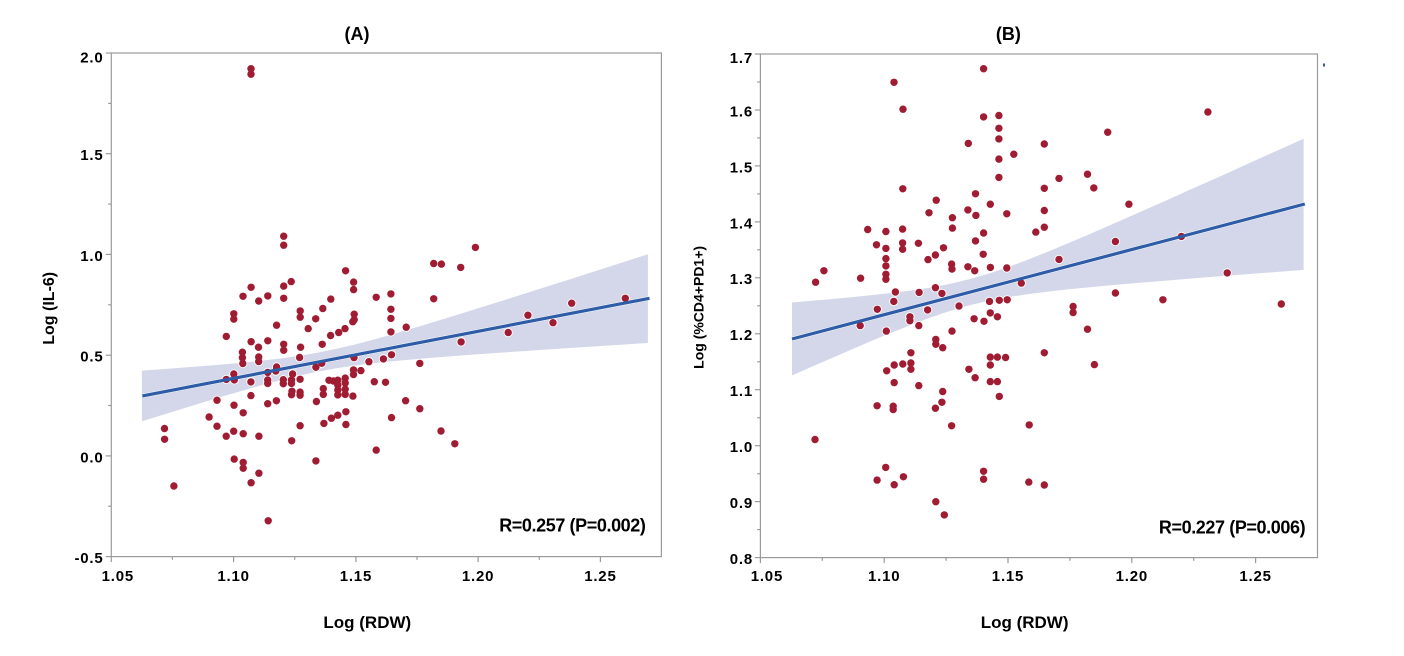 This screenshot has height=656, width=1404. Describe the element at coordinates (1008, 34) in the screenshot. I see `svg-text: (B)` at that location.